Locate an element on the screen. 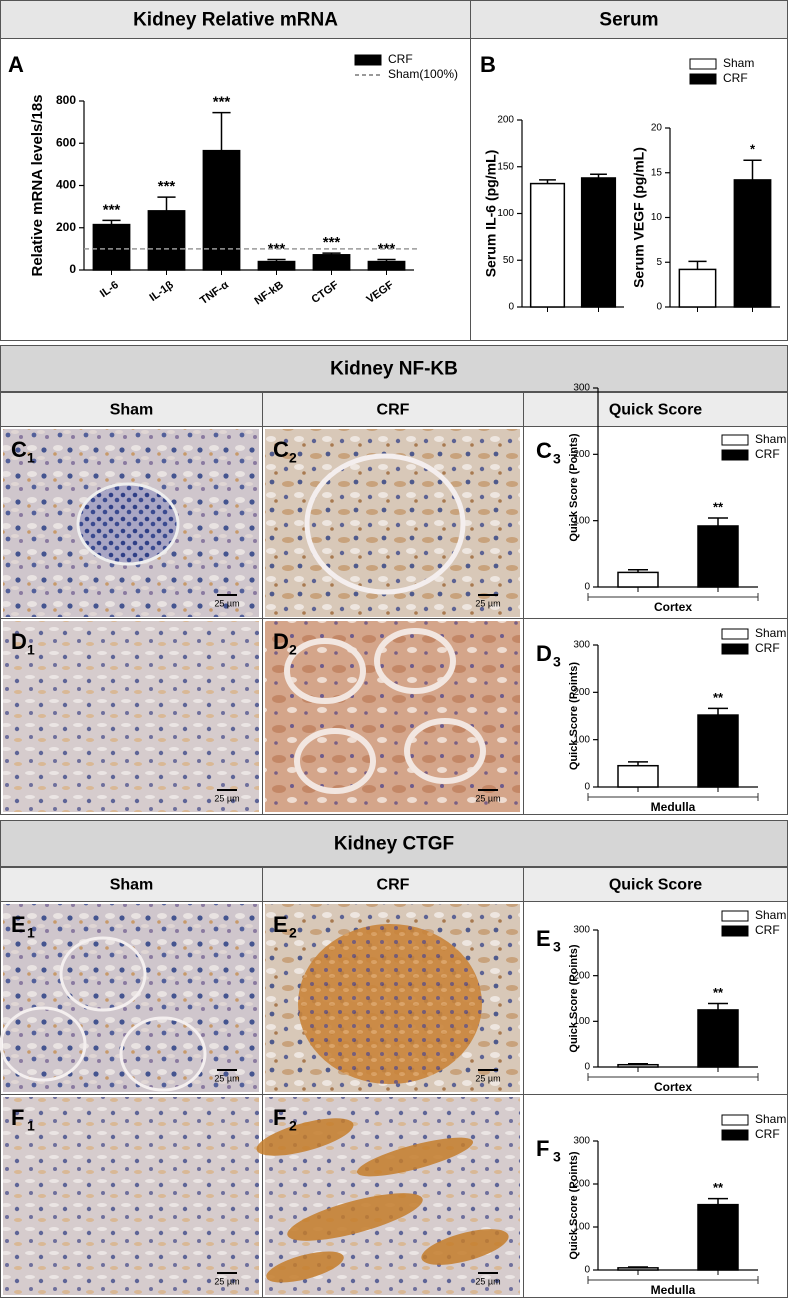  header-text: Kidney CTGF is located at coordinates (394, 844).